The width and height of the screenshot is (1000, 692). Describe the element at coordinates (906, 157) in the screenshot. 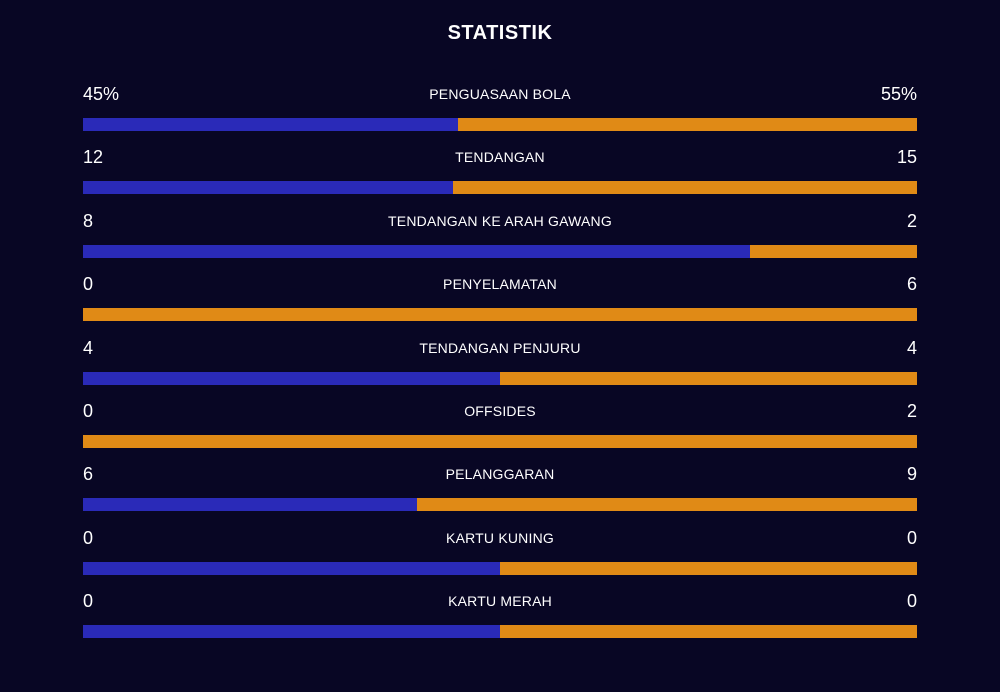

I see `away-value: 15` at that location.